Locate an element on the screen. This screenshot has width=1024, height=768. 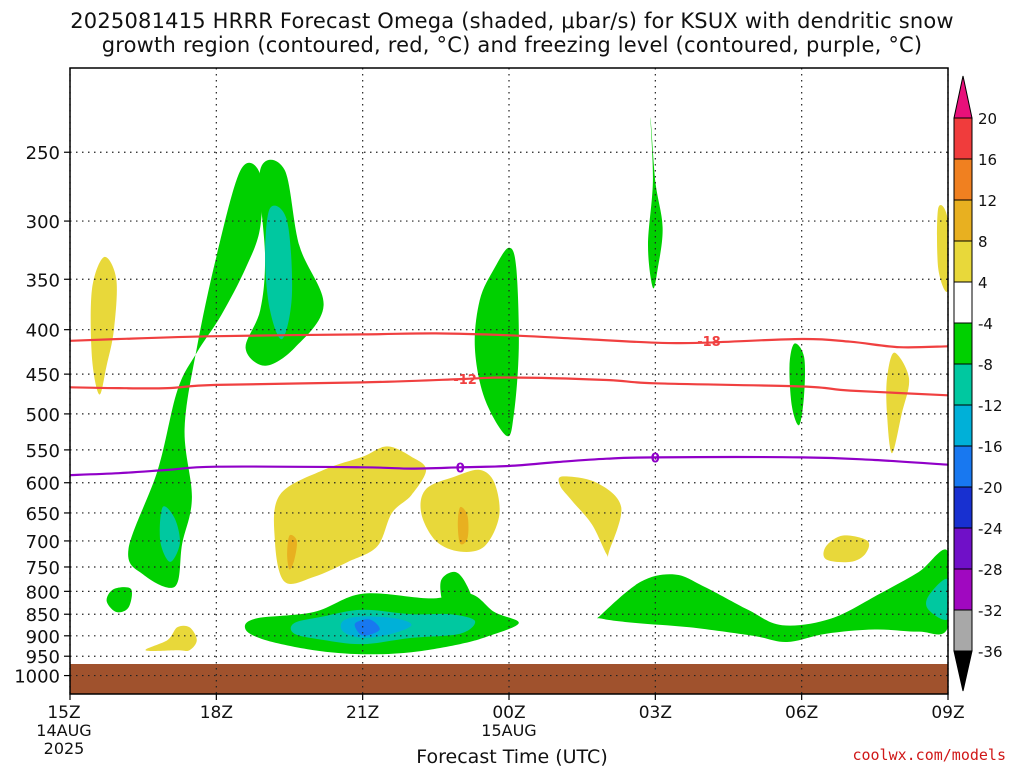
colorbar-bottom-arrow is located at coordinates (963, 671).